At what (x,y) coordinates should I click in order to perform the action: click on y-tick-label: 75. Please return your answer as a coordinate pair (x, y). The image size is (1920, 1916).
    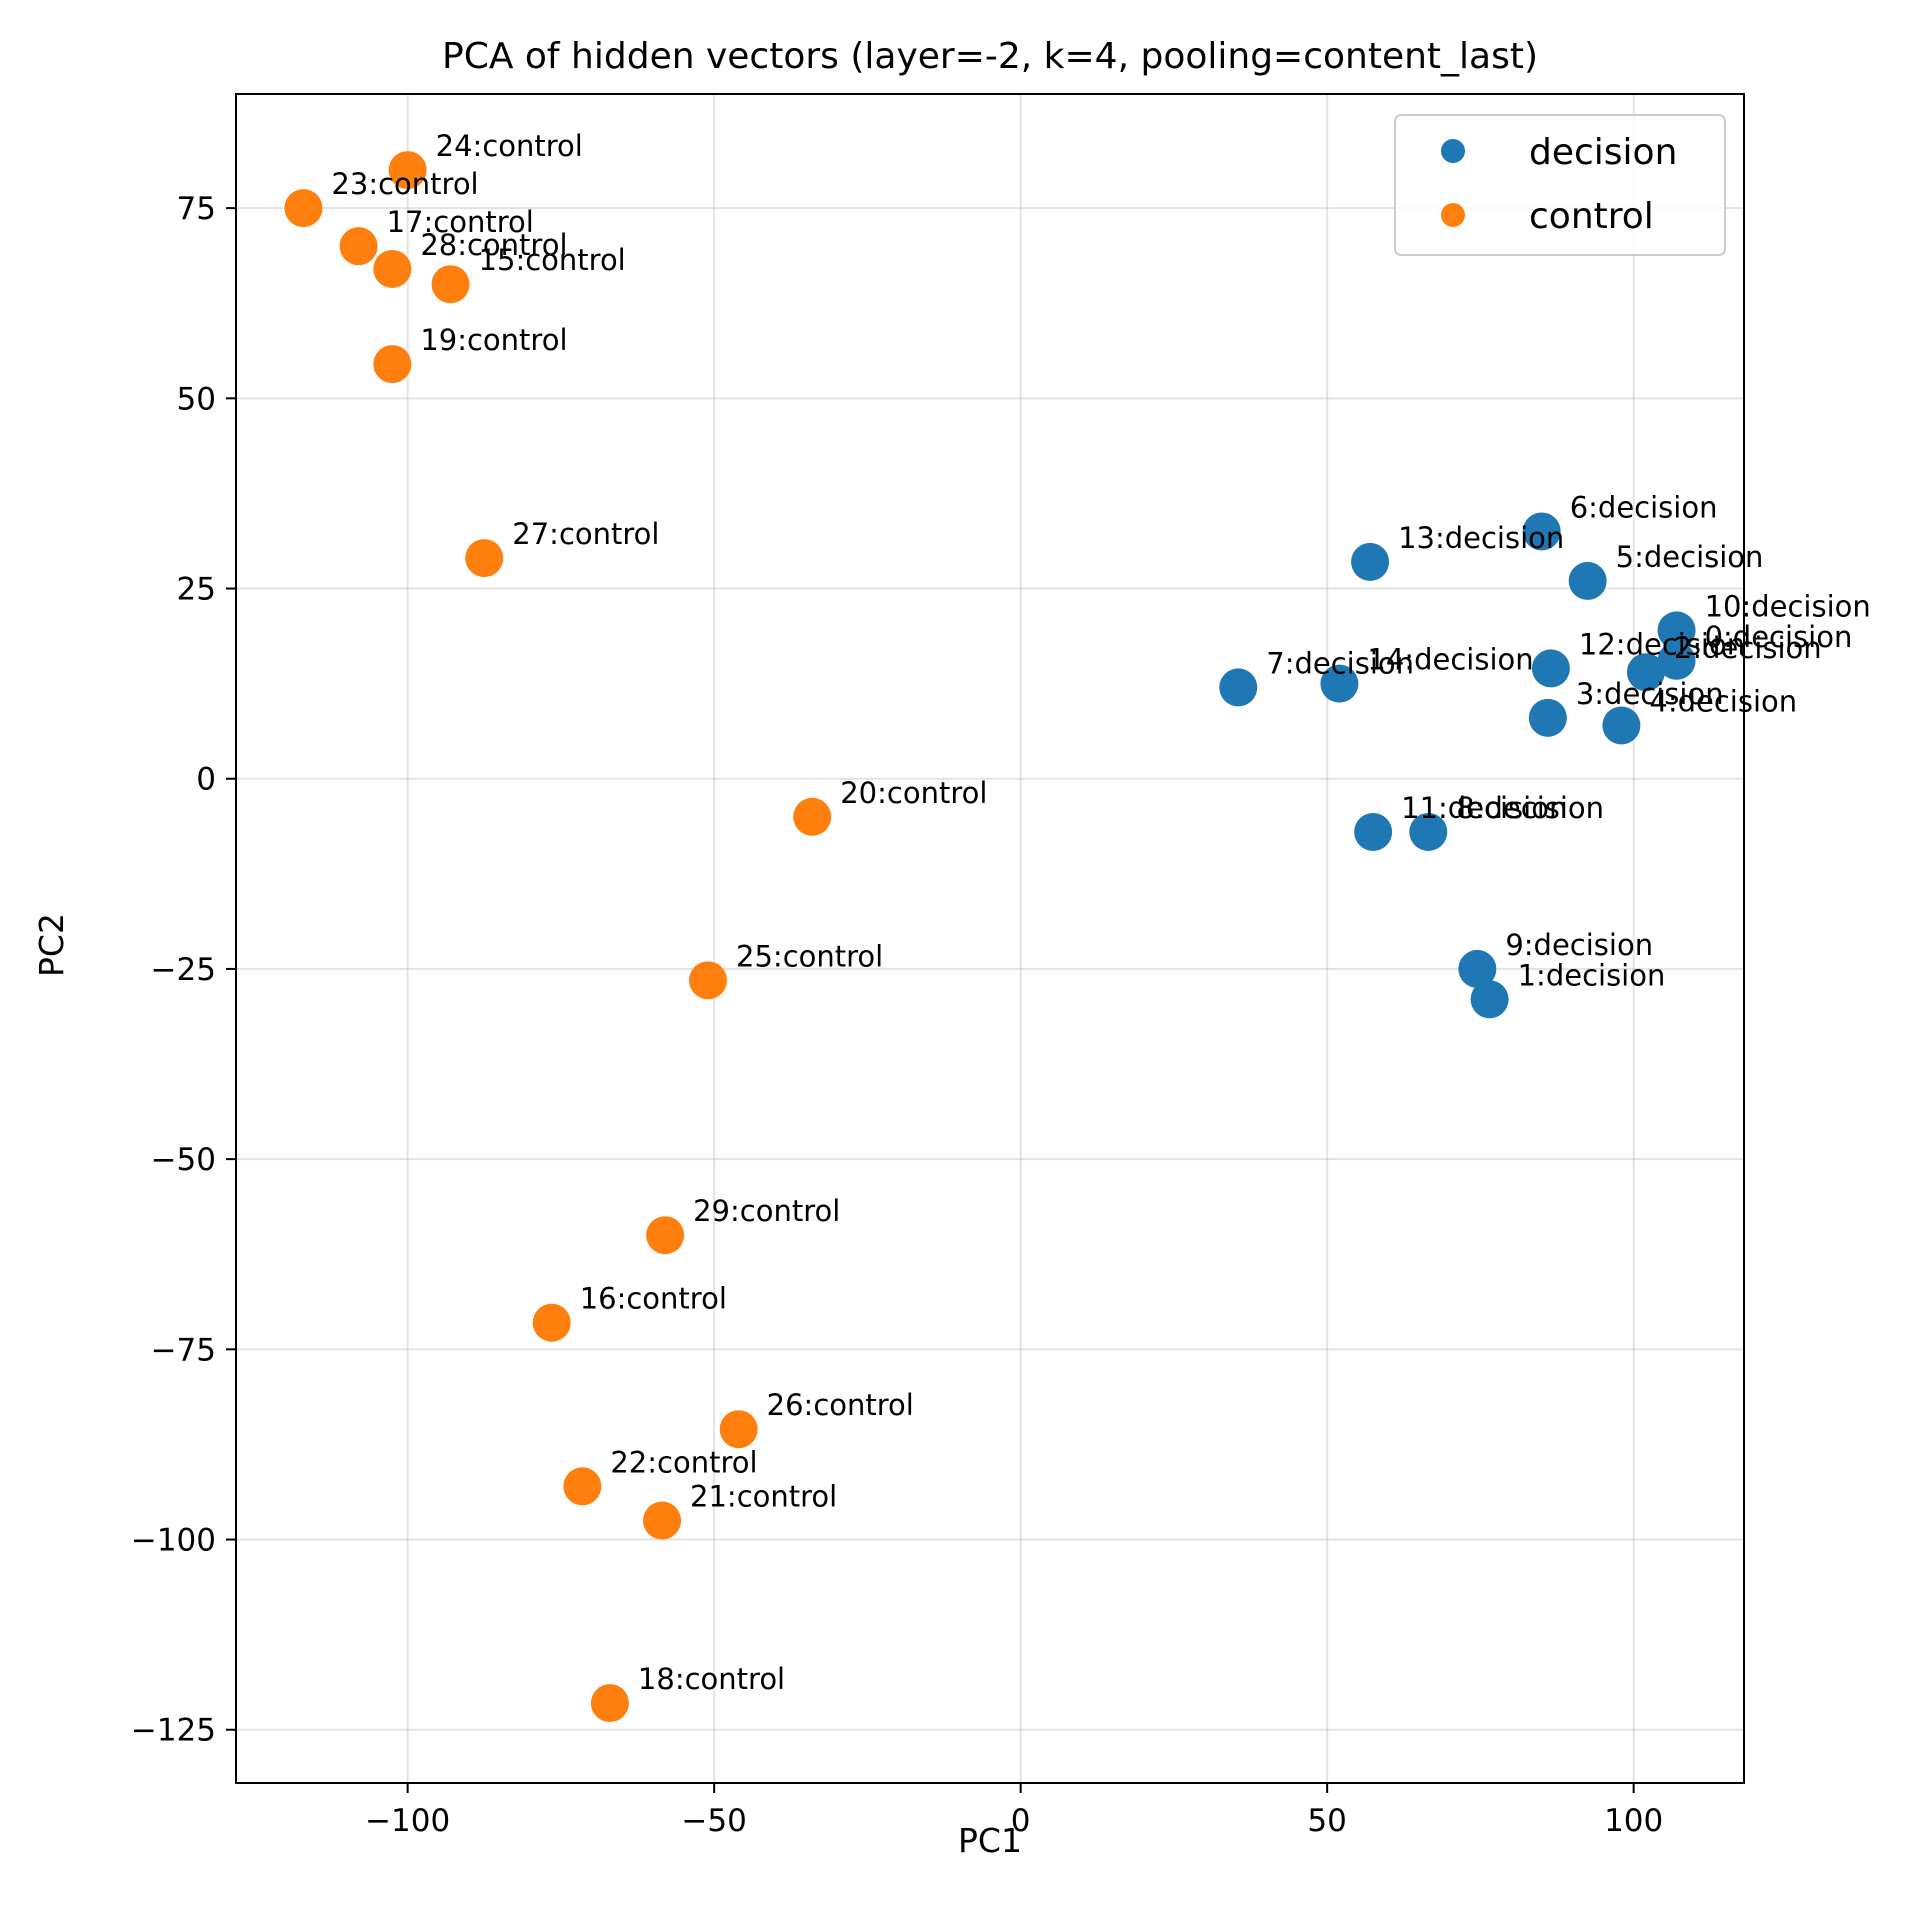
    Looking at the image, I should click on (196, 209).